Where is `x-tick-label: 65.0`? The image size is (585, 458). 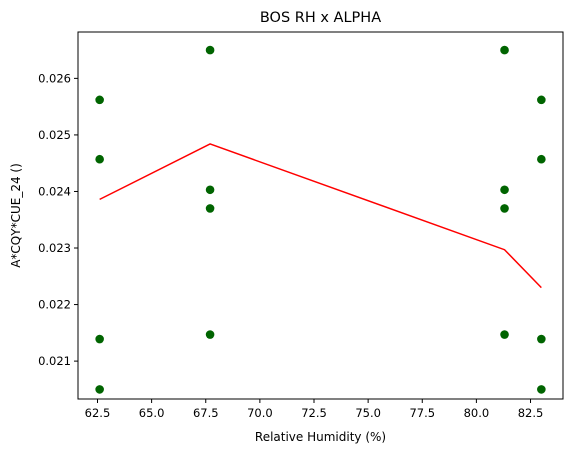
x-tick-label: 65.0 is located at coordinates (152, 413).